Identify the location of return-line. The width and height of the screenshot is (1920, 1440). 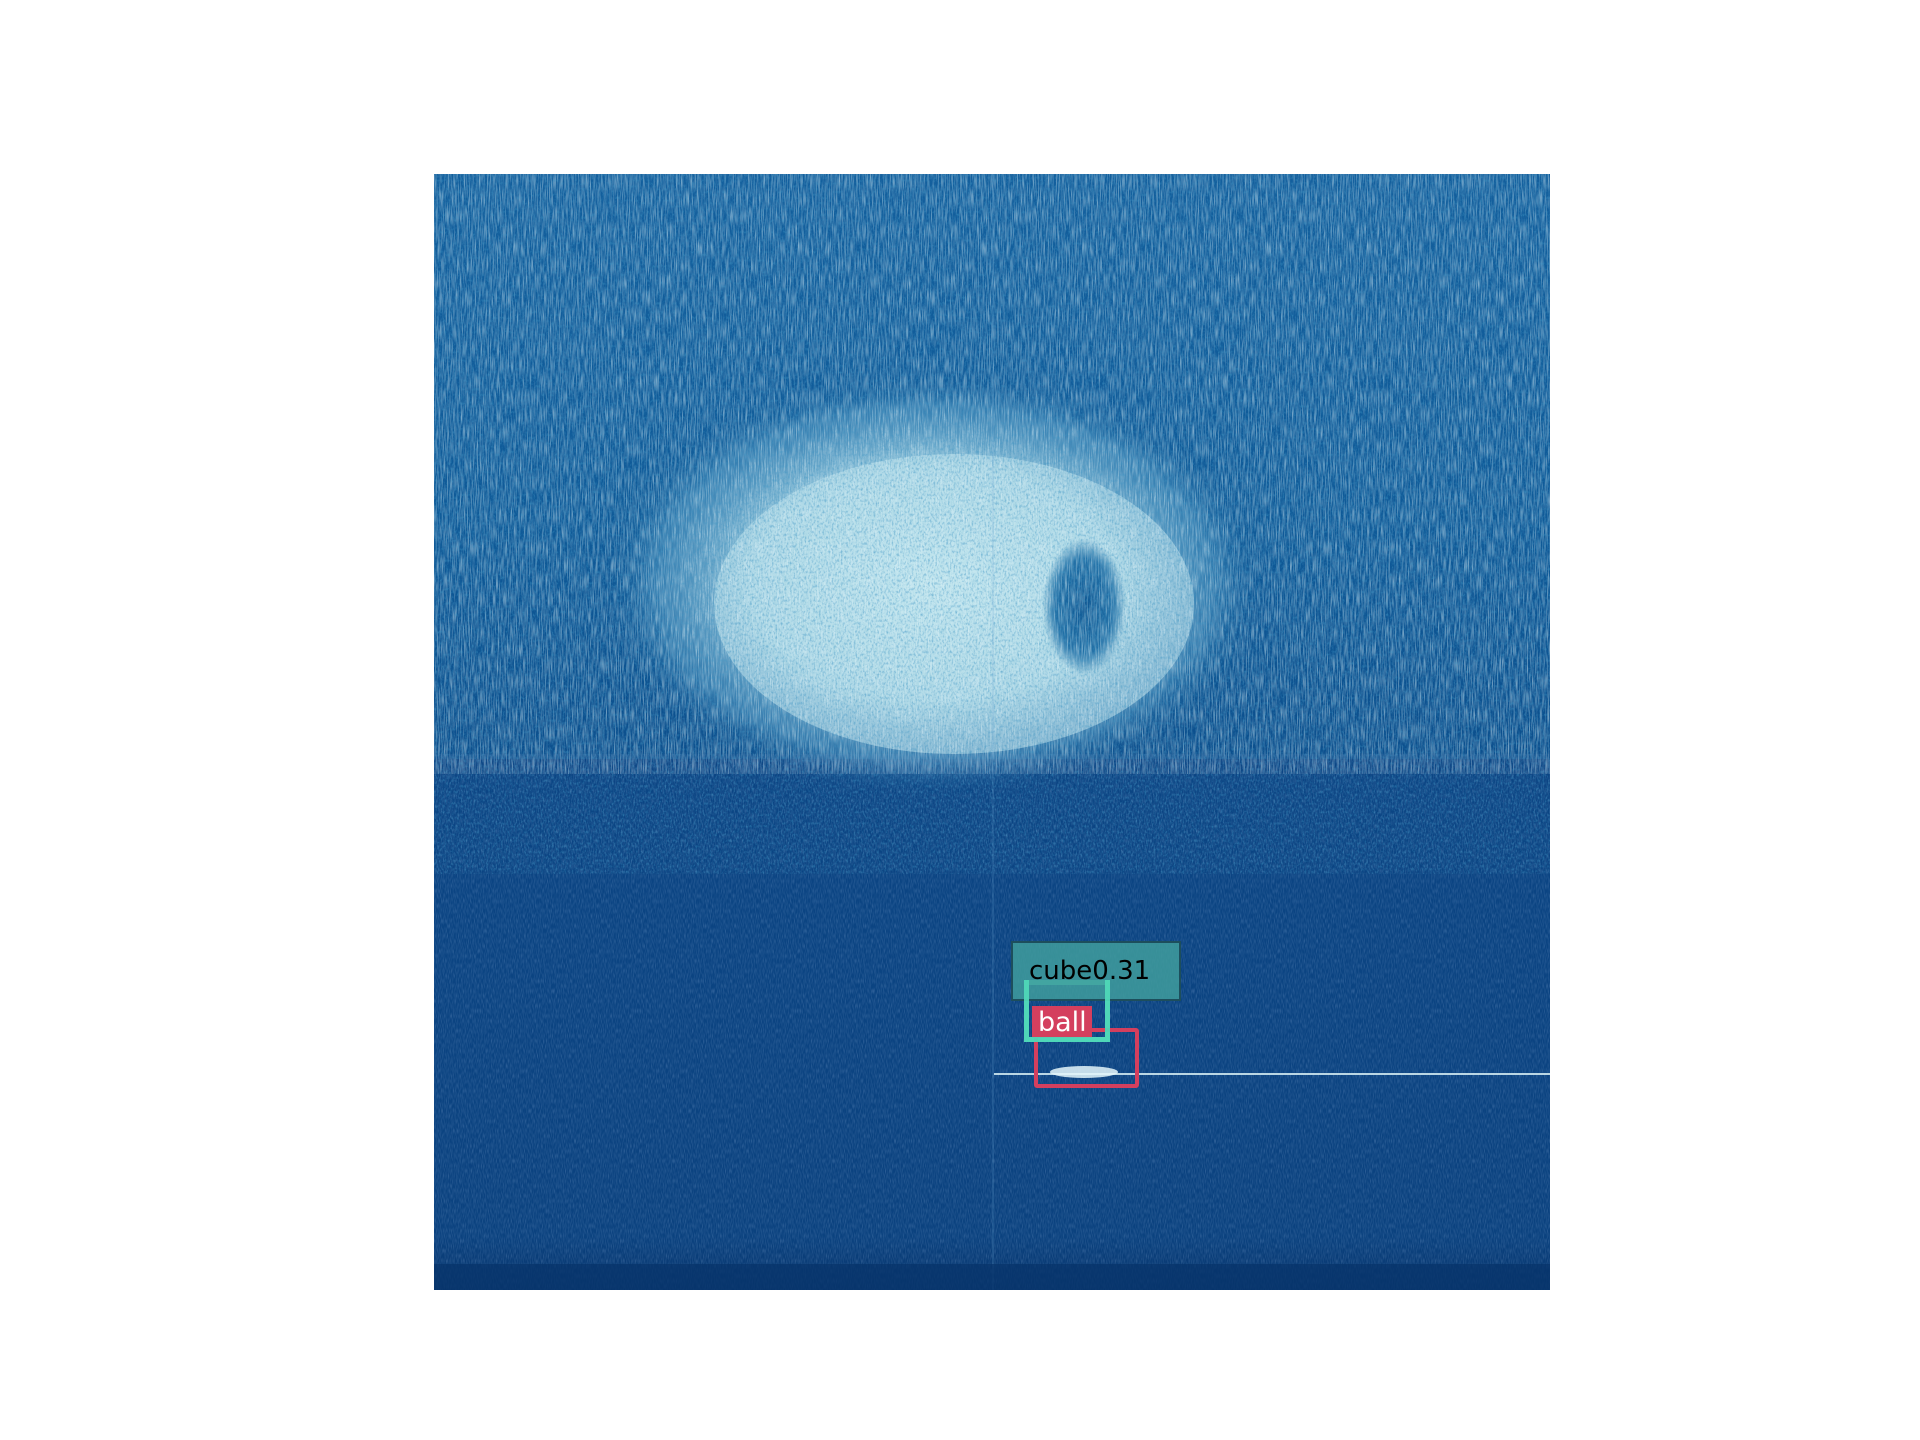
(1272, 1074).